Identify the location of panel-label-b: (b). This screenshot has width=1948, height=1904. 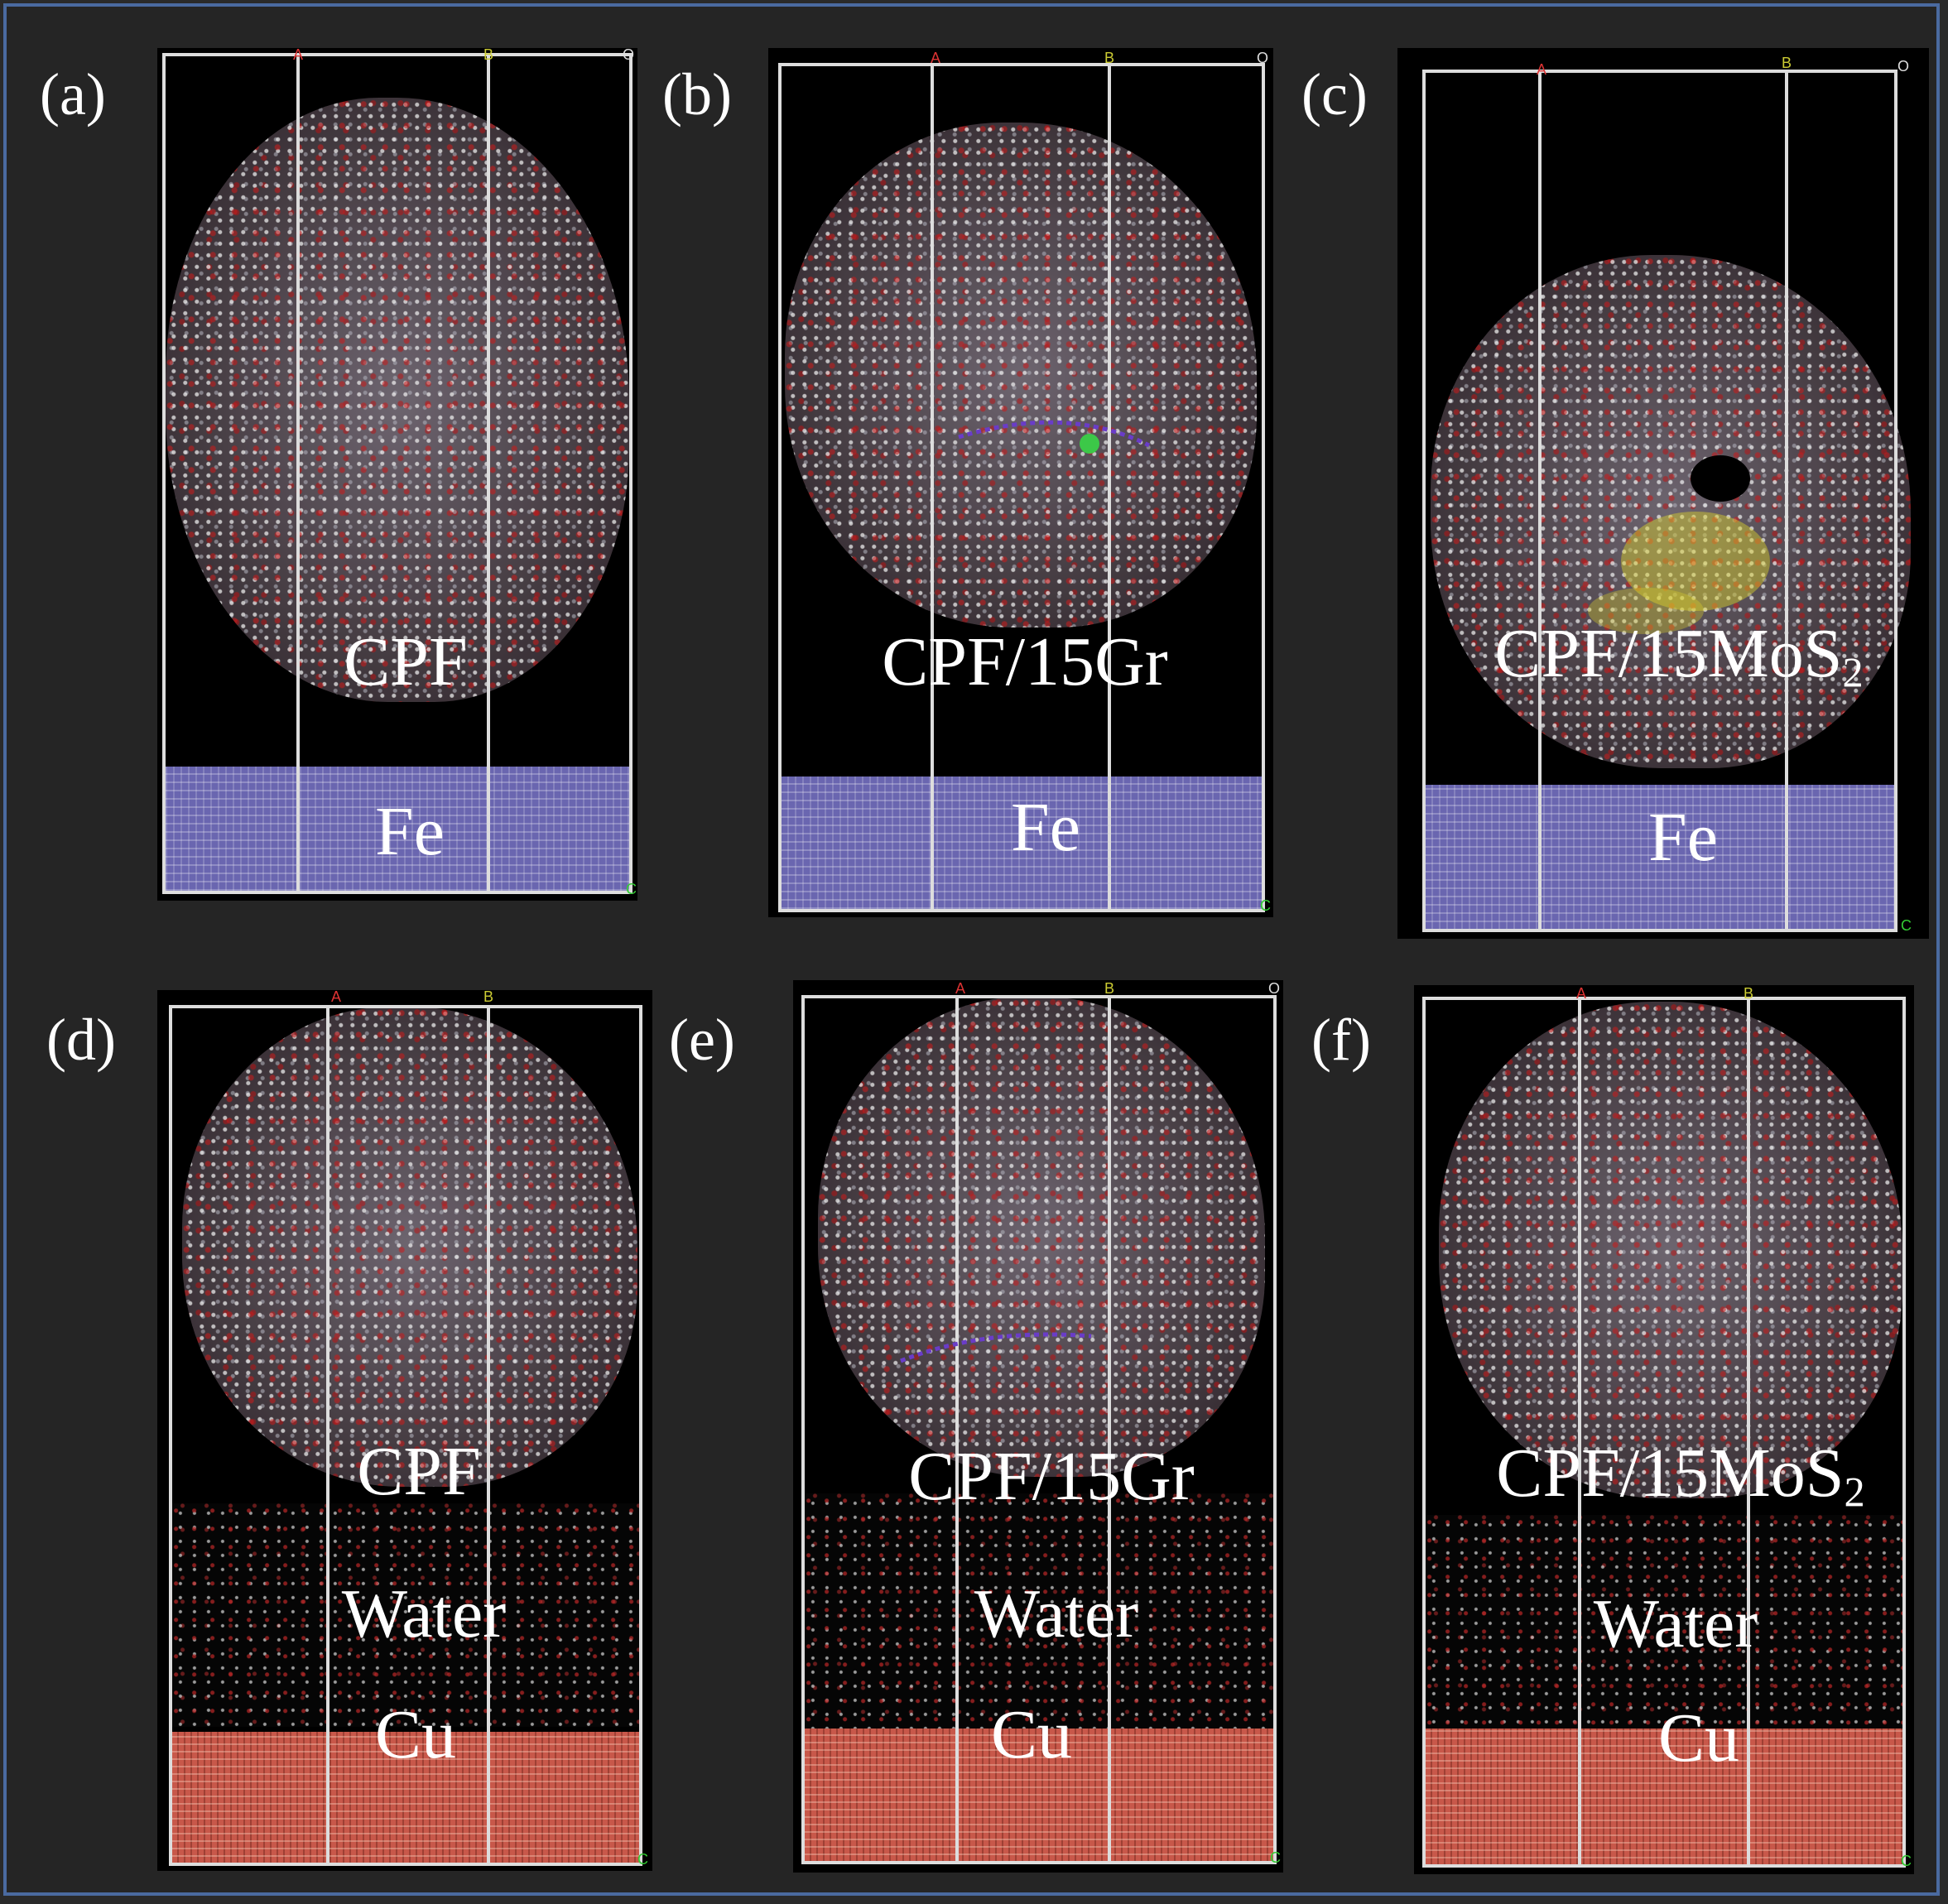
(697, 94).